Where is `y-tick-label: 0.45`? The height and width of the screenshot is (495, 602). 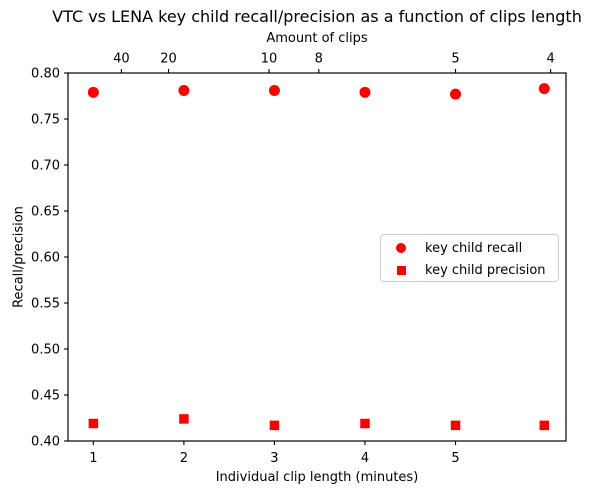
y-tick-label: 0.45 is located at coordinates (45, 396).